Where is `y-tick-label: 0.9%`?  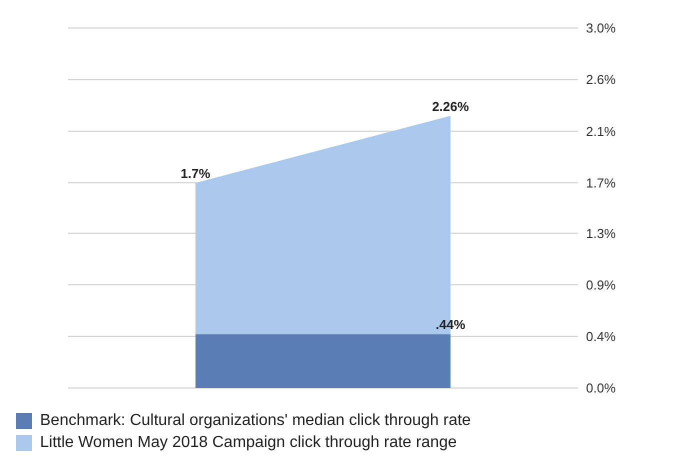
y-tick-label: 0.9% is located at coordinates (601, 284).